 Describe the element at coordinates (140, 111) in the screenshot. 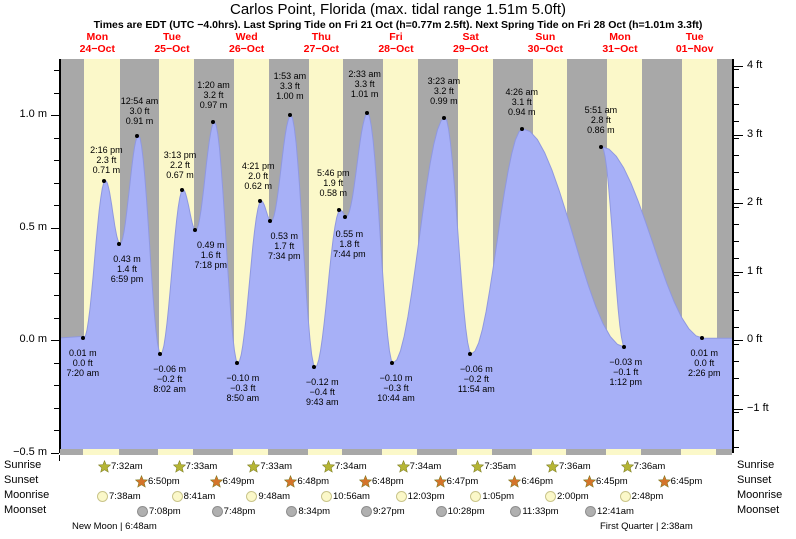

I see `tide-label-high-3: 12:54 am 3.0 ft 0.91 m` at that location.